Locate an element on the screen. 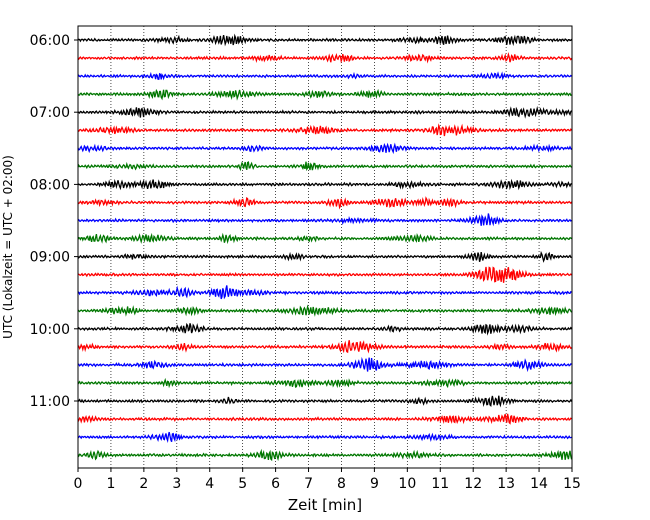  y-tick-label: 07:00 is located at coordinates (50, 113).